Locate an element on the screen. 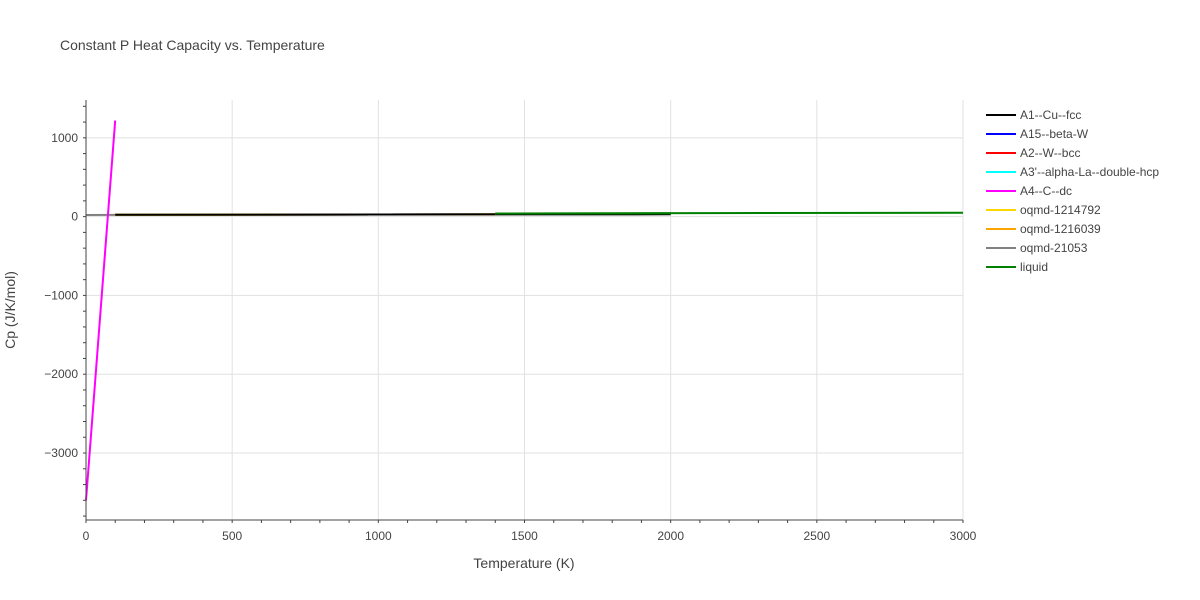 This screenshot has height=600, width=1200. x-tick-label: 1000 is located at coordinates (378, 536).